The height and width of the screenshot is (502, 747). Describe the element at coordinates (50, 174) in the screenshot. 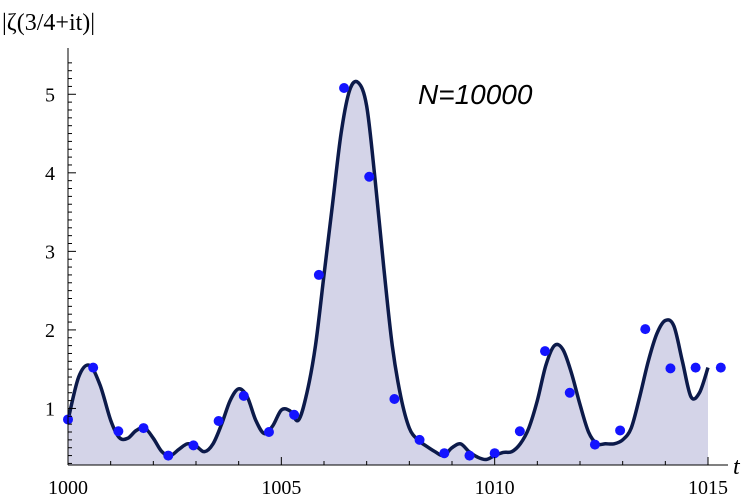

I see `y-tick-label: 4` at that location.